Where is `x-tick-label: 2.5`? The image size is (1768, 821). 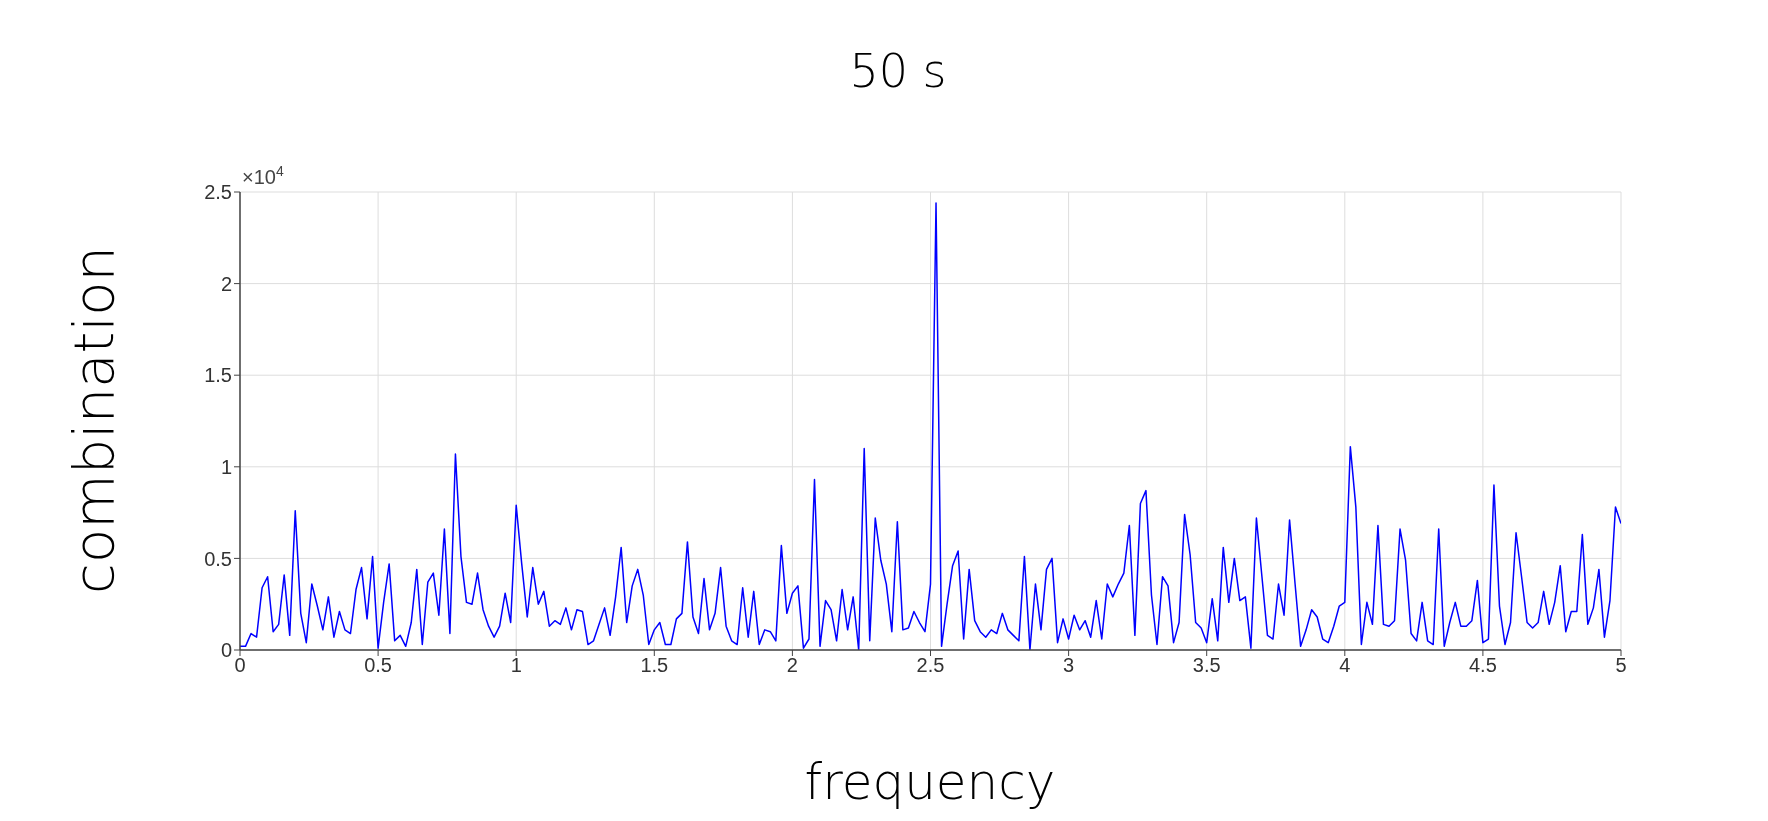
x-tick-label: 2.5 is located at coordinates (930, 665).